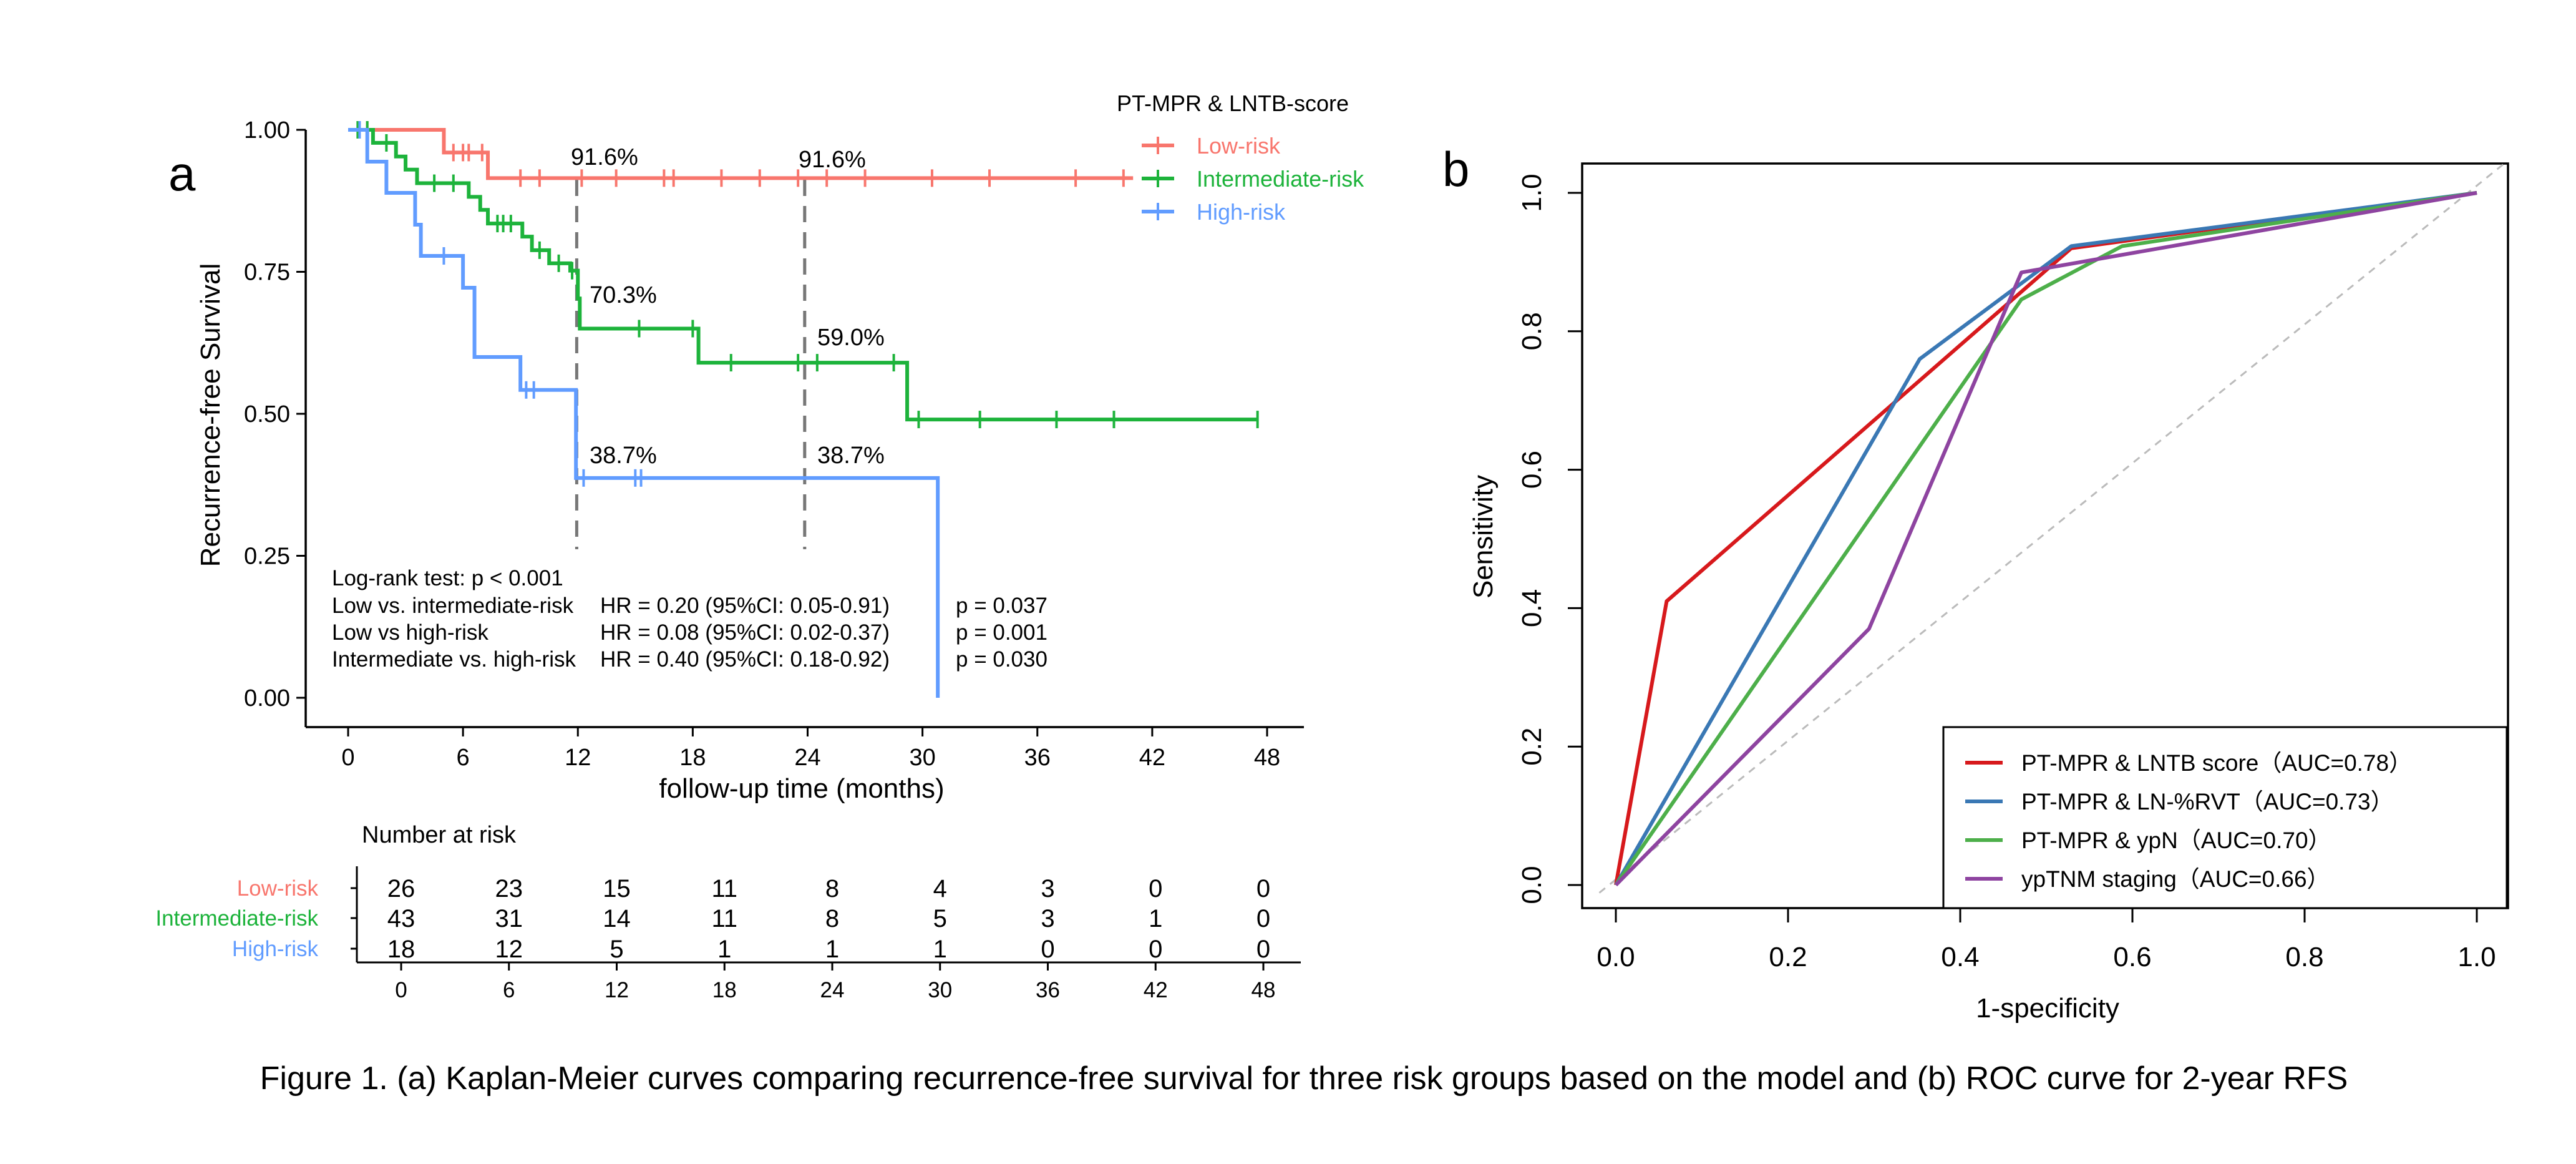 The image size is (2576, 1164). I want to click on stats-row-2-label: Low vs high-risk, so click(410, 632).